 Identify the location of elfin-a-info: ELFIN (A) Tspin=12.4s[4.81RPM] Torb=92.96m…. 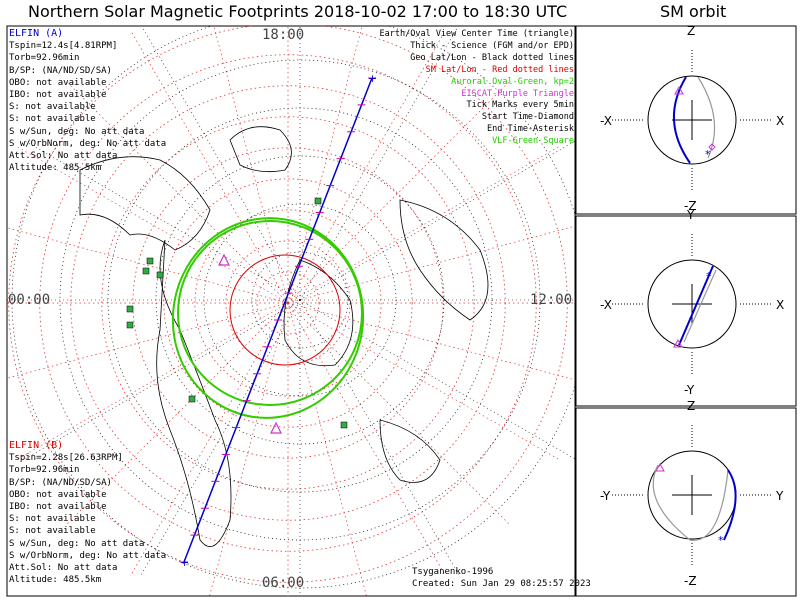
(87, 101).